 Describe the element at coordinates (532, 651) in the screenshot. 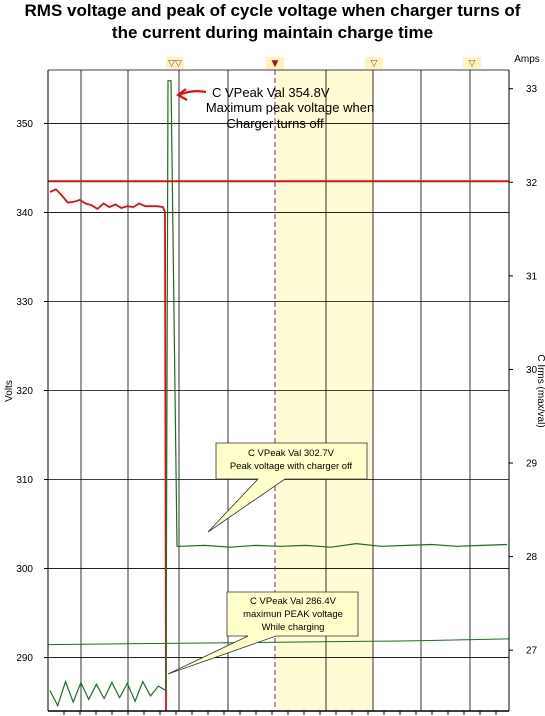

I see `y2-tick-label: 27` at that location.